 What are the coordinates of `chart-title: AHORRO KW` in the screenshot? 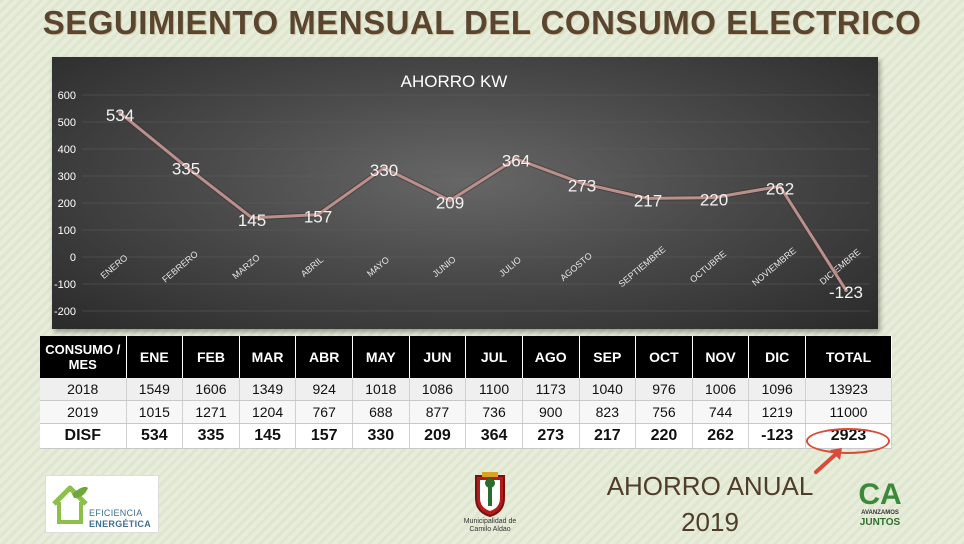 It's located at (454, 81).